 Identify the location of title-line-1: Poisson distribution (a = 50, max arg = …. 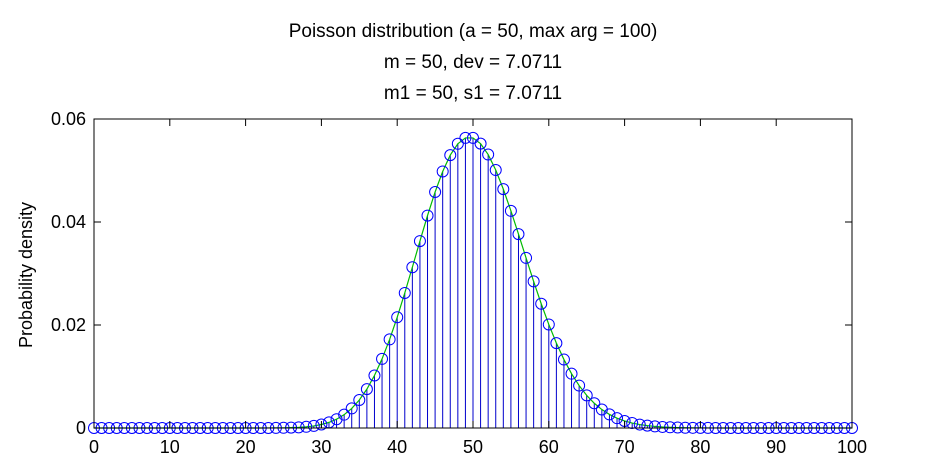
(473, 31).